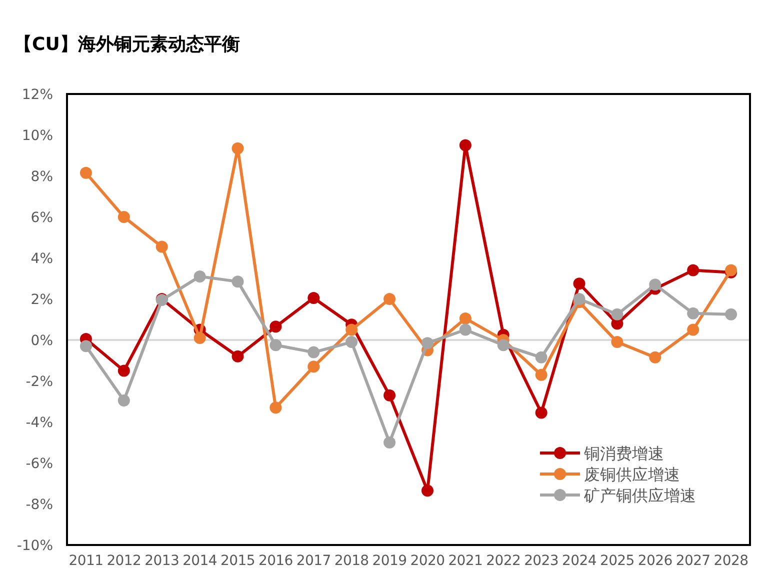 The image size is (772, 579). What do you see at coordinates (731, 561) in the screenshot?
I see `x-tick-label: 2028` at bounding box center [731, 561].